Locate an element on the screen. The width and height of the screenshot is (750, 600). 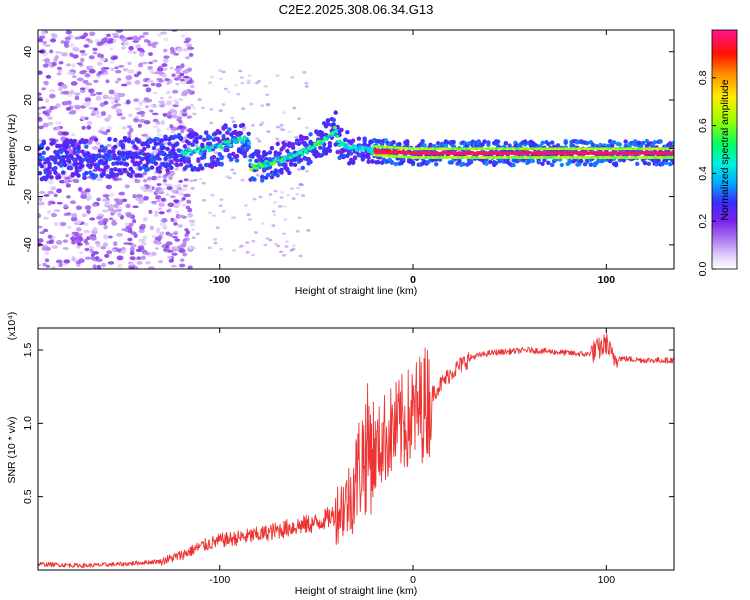
snr-y-tick-label: 1.0 is located at coordinates (28, 423).